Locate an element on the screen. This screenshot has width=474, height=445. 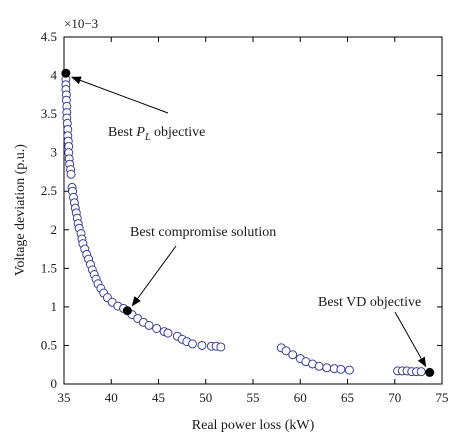
best-vd-arrow is located at coordinates (410, 339).